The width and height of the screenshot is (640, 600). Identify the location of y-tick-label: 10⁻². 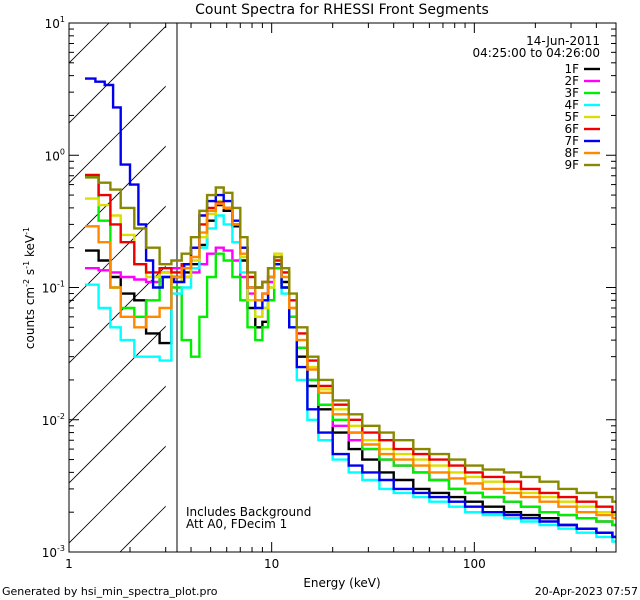
(53, 420).